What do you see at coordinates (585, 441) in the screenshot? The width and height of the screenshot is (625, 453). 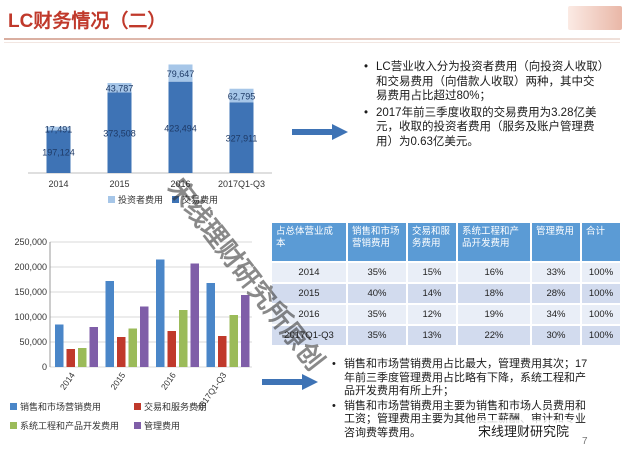 I see `page-number: 7` at bounding box center [585, 441].